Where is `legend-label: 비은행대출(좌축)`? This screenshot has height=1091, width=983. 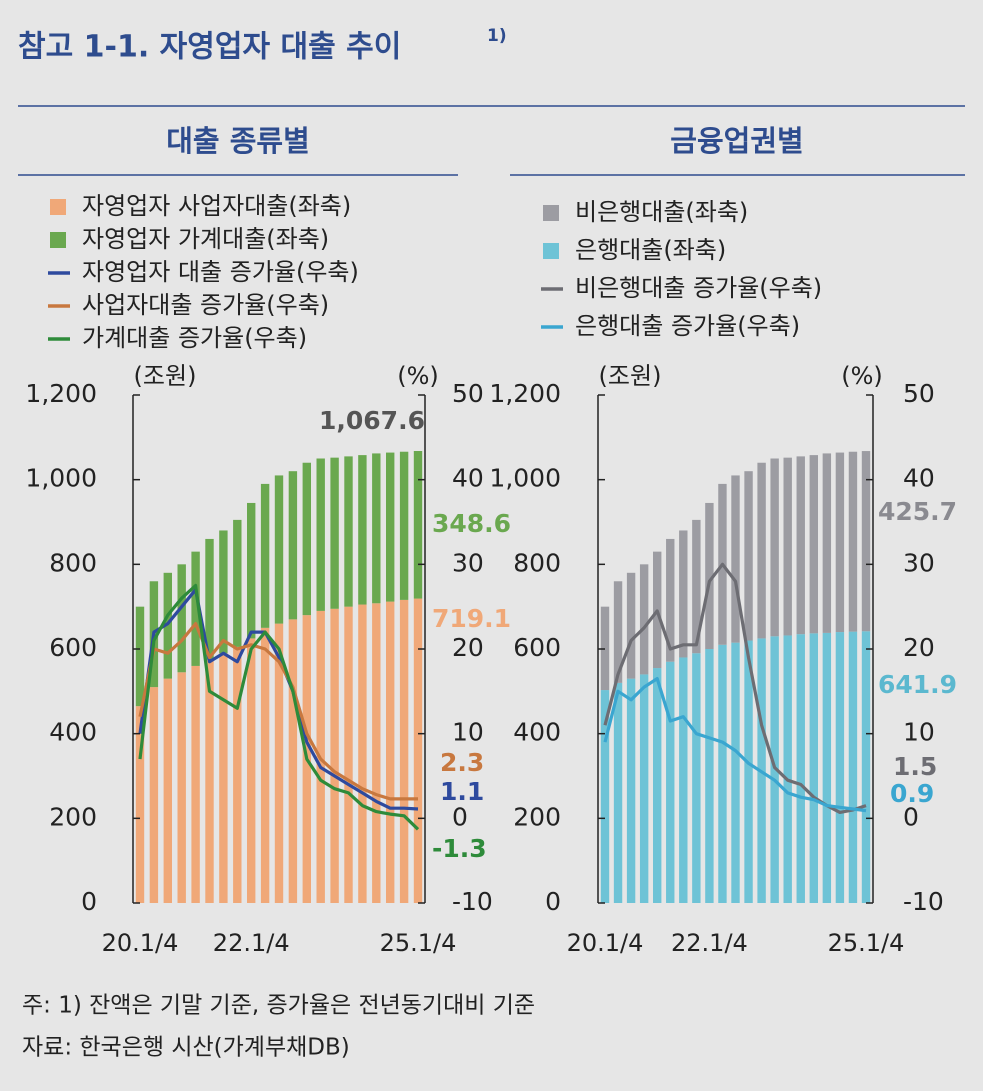 legend-label: 비은행대출(좌축) is located at coordinates (661, 212).